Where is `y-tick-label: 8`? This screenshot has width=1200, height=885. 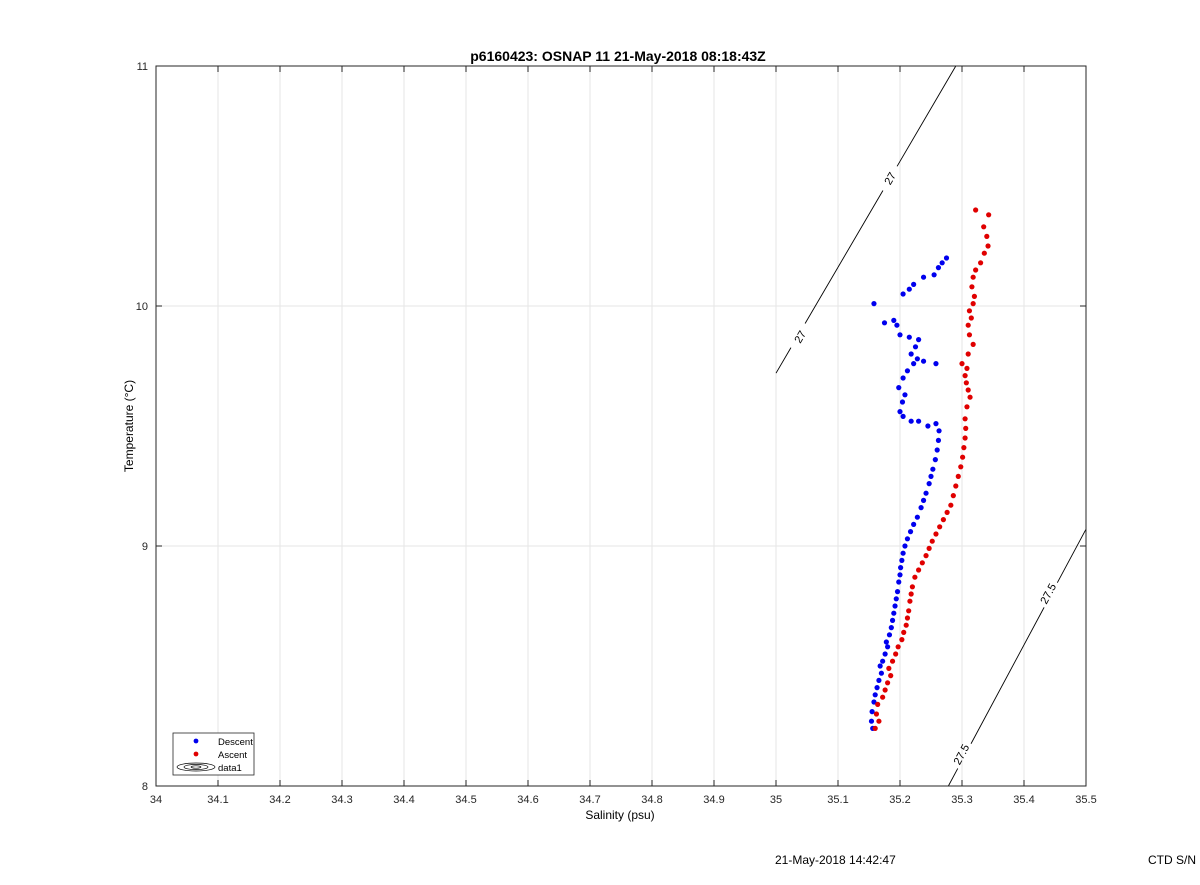
y-tick-label: 8 is located at coordinates (145, 787).